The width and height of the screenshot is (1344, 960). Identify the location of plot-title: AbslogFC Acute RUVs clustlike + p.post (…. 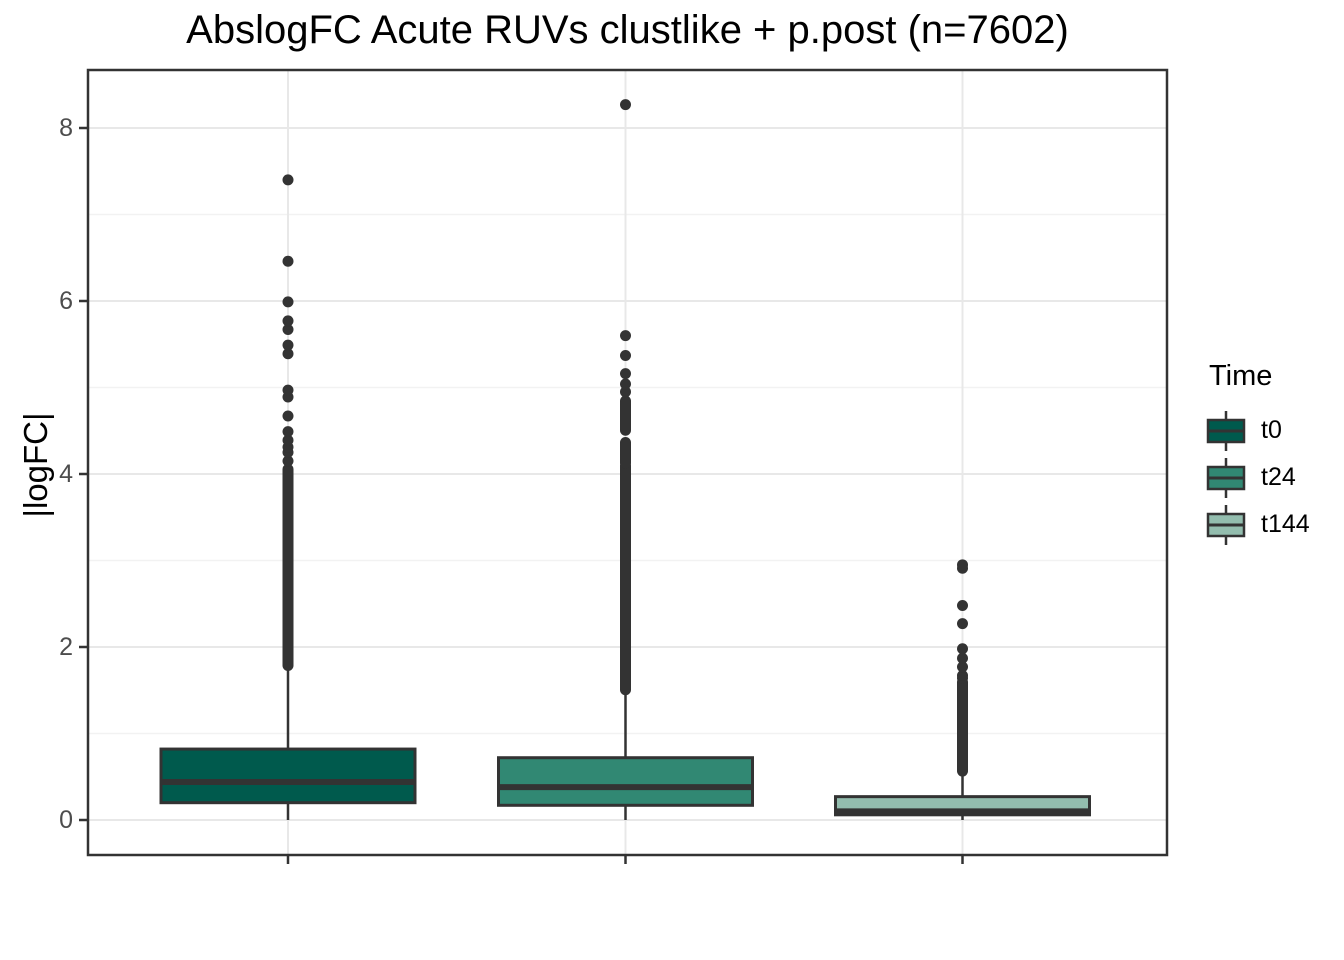
(627, 30).